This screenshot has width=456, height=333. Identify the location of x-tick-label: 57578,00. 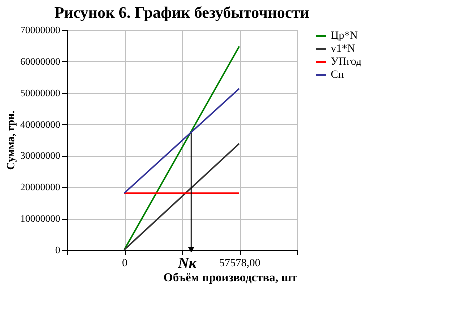
(240, 264).